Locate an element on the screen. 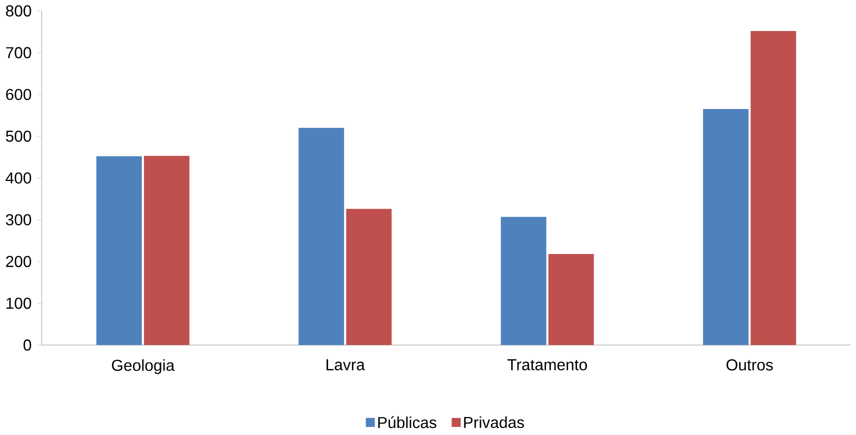  x-tick-label: Tratamento is located at coordinates (547, 365).